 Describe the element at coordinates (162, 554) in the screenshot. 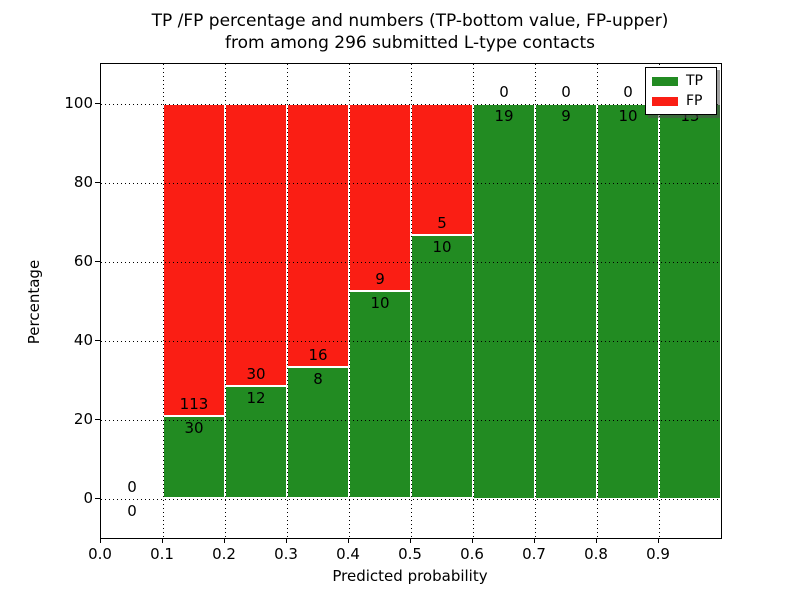

I see `x-tick-label: 0.1` at that location.